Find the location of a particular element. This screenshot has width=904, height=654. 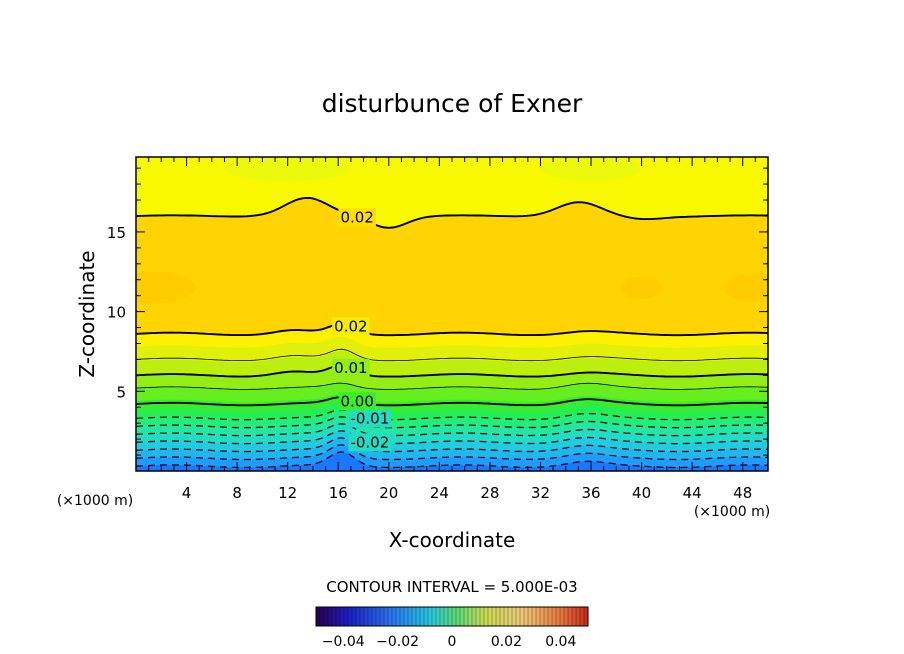

x-tick-label: 4 is located at coordinates (187, 493).